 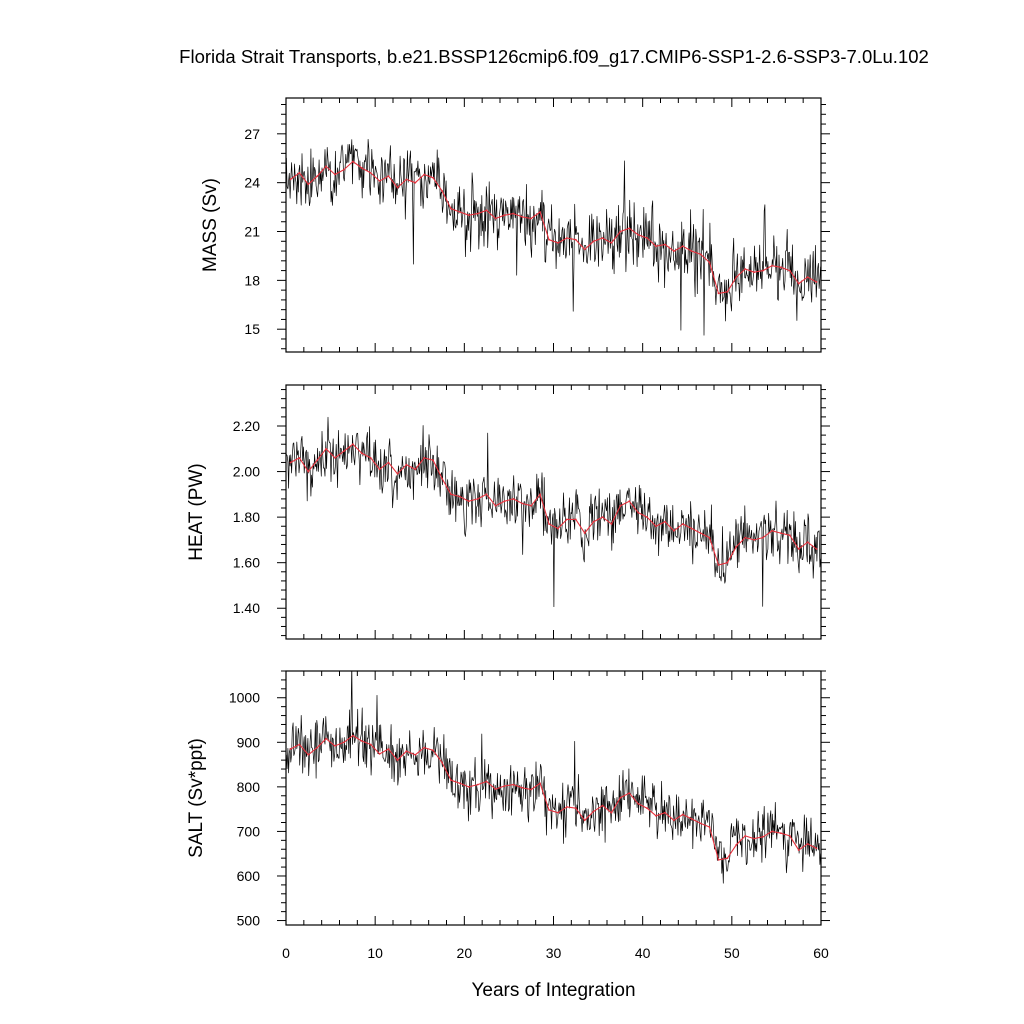 I want to click on salt-xtick-label: 30, so click(x=554, y=953).